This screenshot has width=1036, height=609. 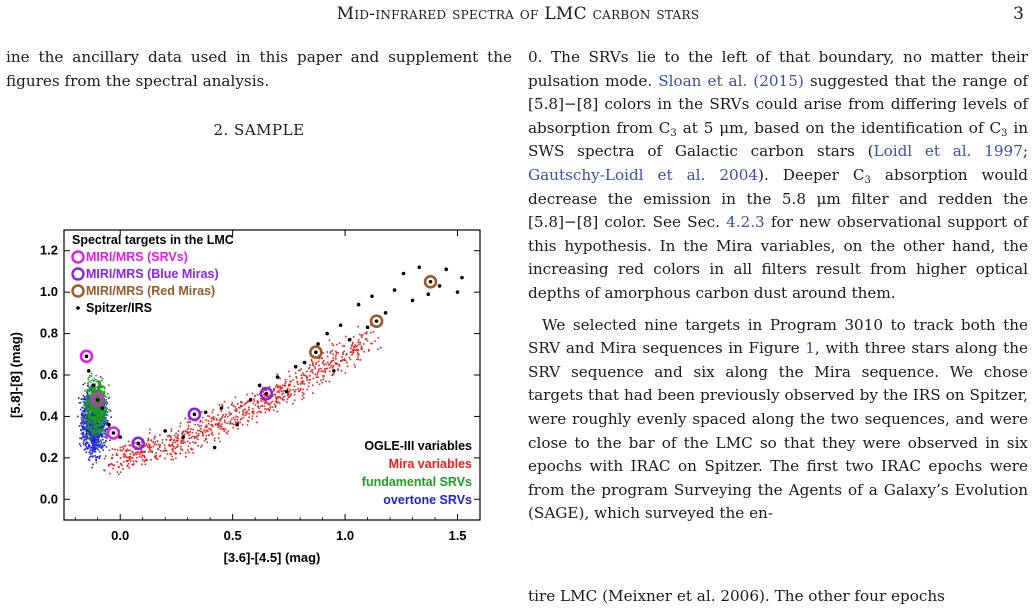 I want to click on citation-link: Gautschy-Loidl et al. 2004, so click(x=643, y=174).